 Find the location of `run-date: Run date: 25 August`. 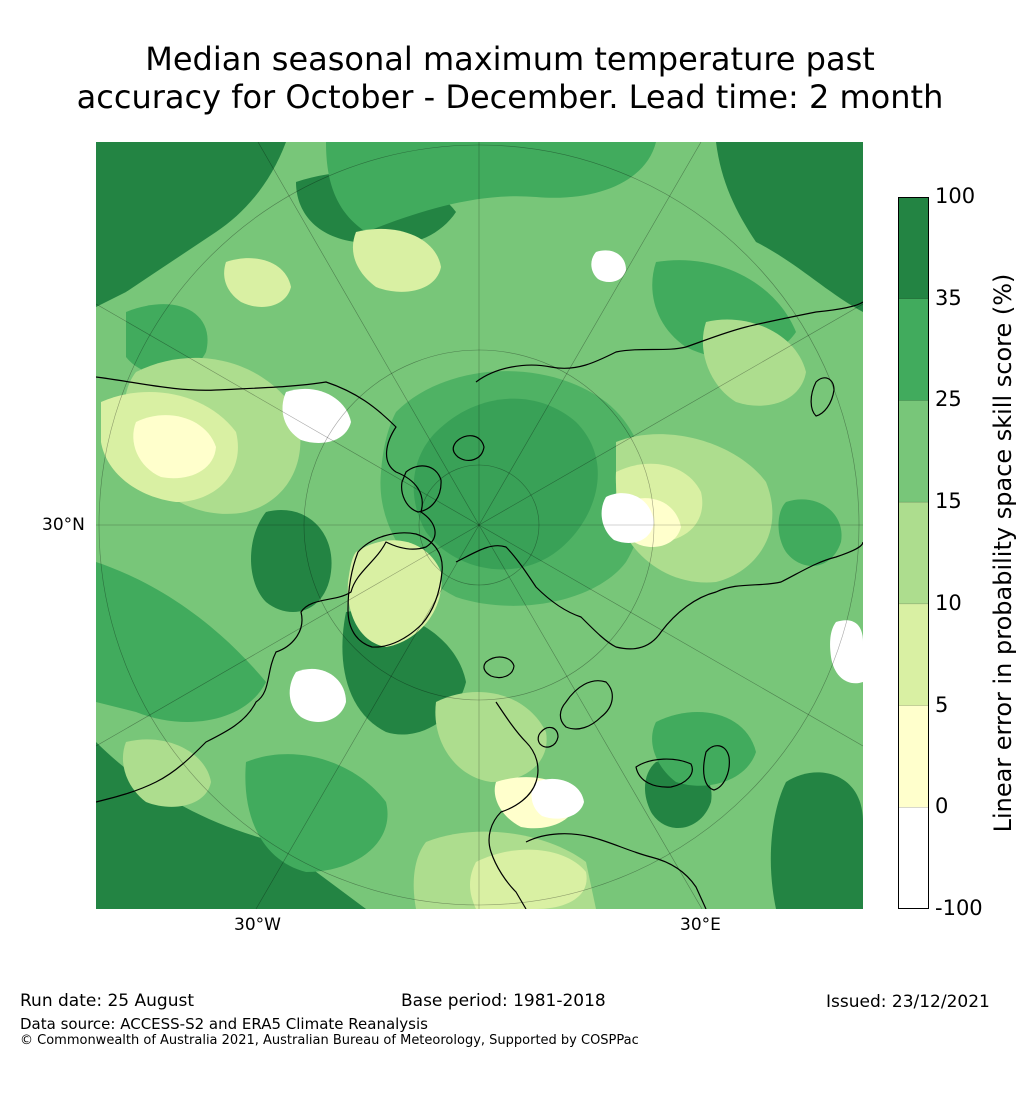

run-date: Run date: 25 August is located at coordinates (107, 1001).